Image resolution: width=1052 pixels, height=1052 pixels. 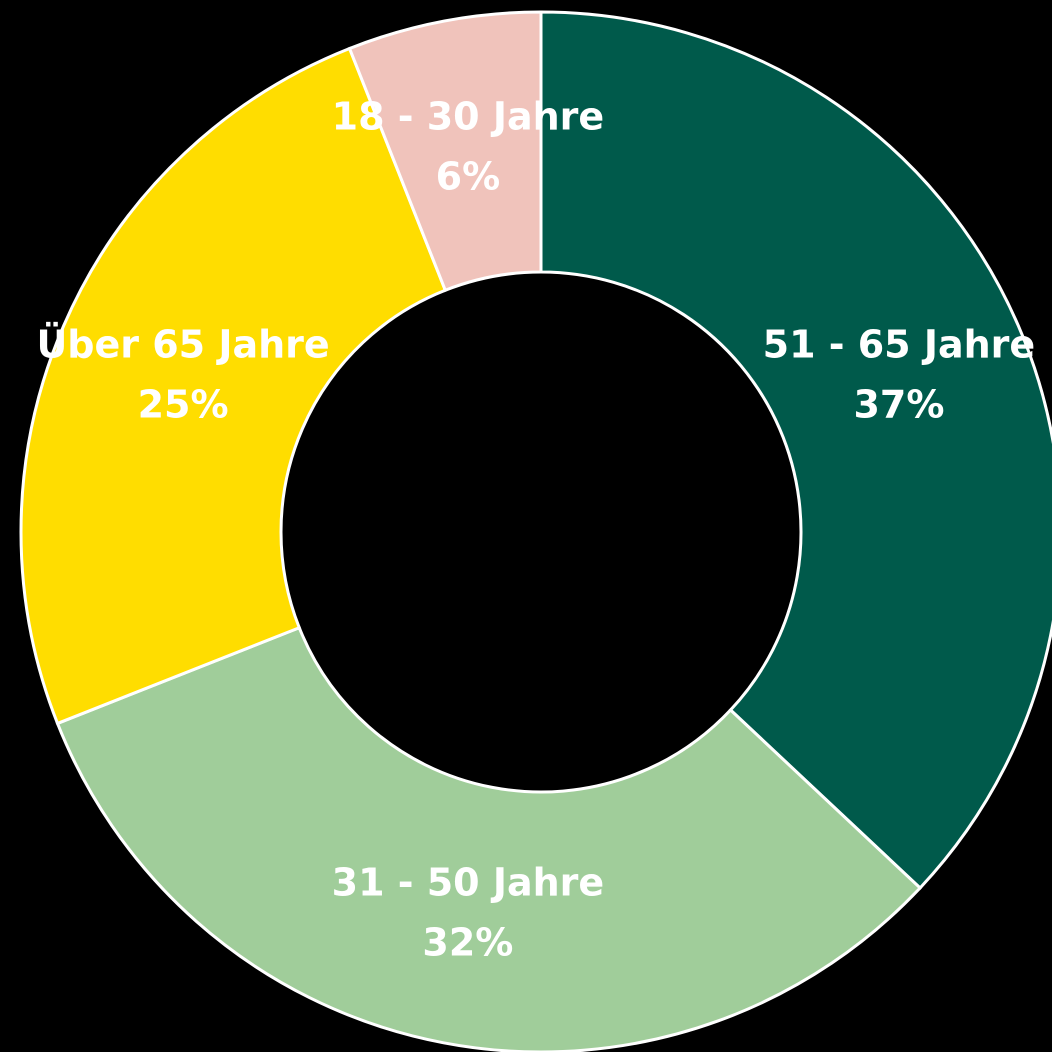 What do you see at coordinates (899, 345) in the screenshot?
I see `segment-label: 51 - 65 Jahre` at bounding box center [899, 345].